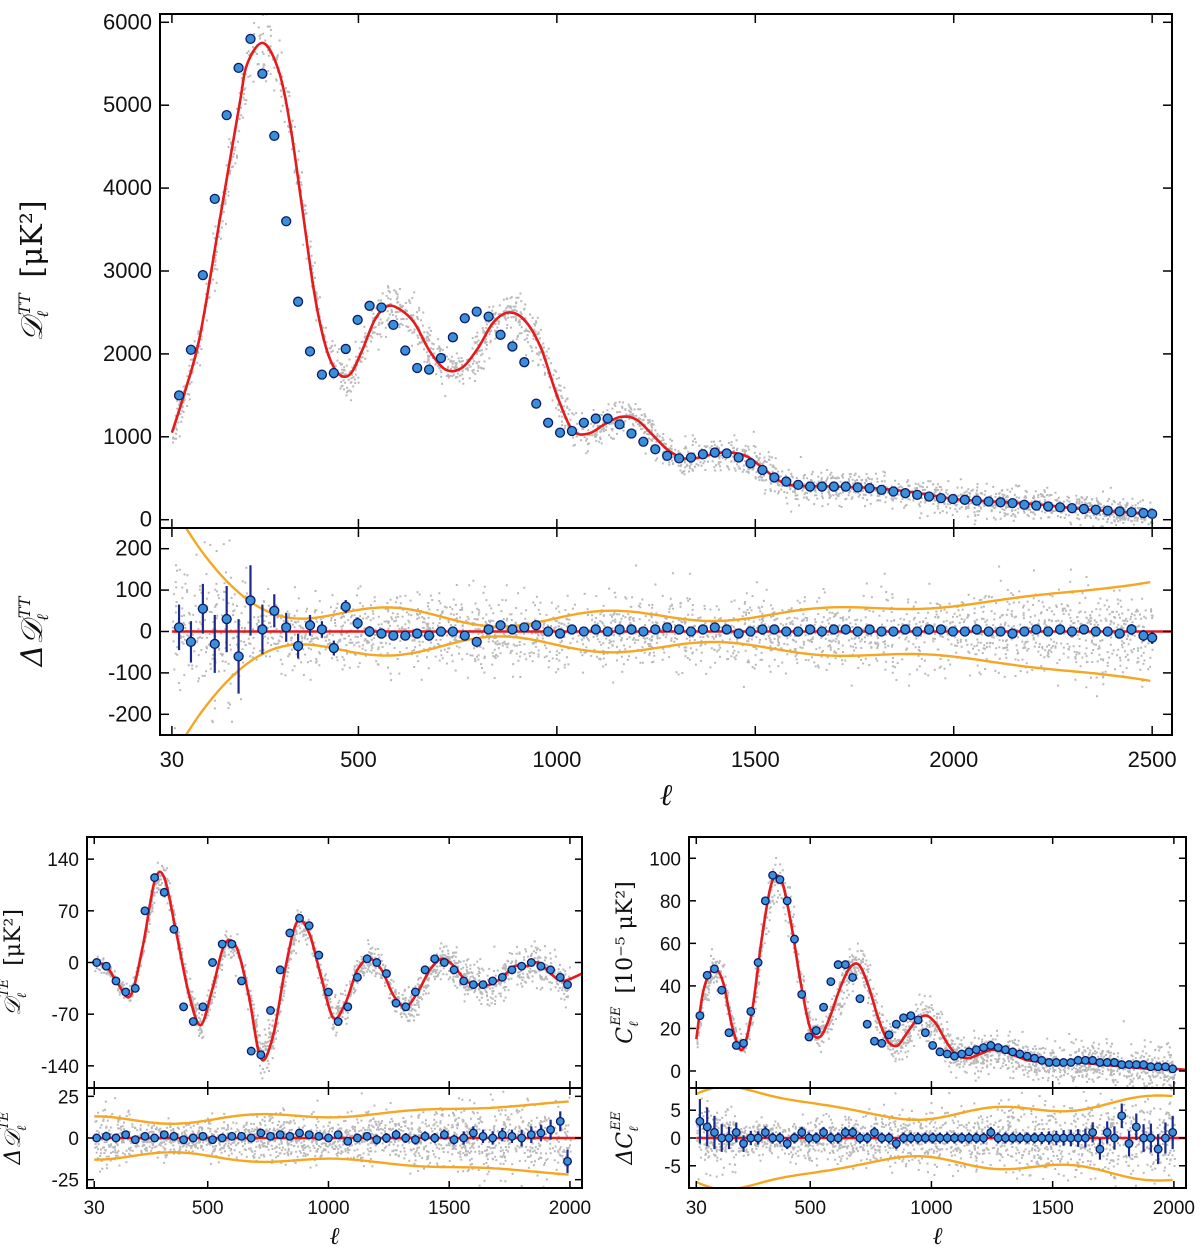 The width and height of the screenshot is (1200, 1260). I want to click on tt-residual-ylabel: Δ𝒟ℓTT, so click(33, 631).